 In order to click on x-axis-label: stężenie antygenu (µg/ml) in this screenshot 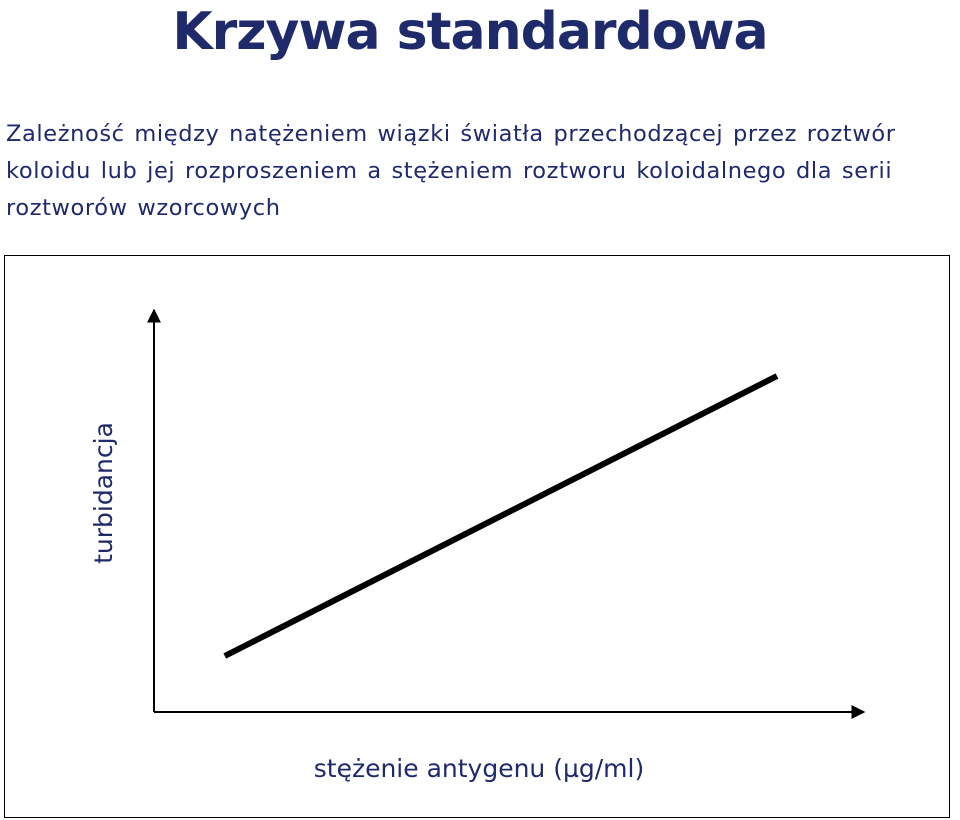, I will do `click(479, 768)`.